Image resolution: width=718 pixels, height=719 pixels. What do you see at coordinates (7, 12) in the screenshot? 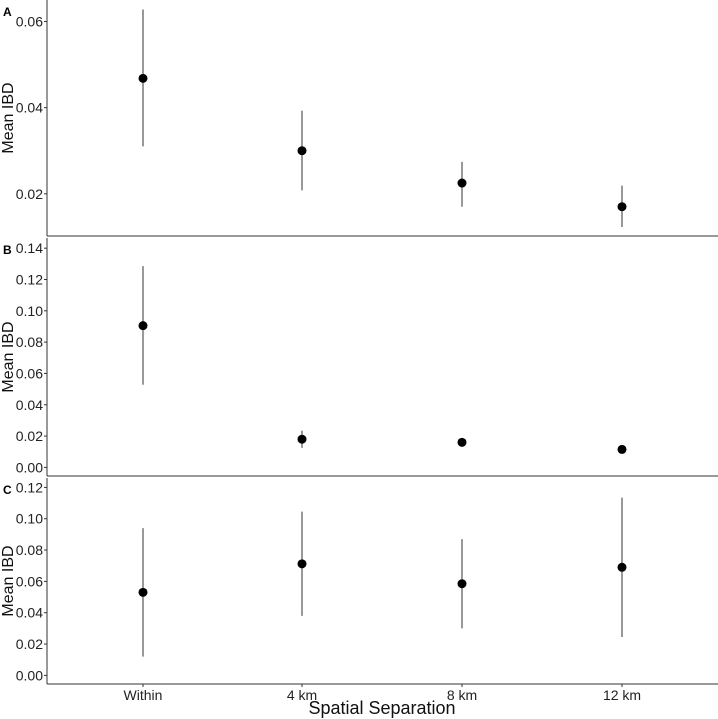
I see `panel-label: A` at bounding box center [7, 12].